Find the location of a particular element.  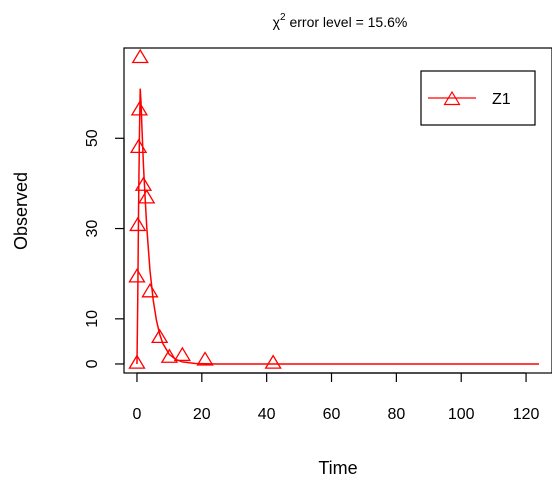

chart-title-superscript: 2 is located at coordinates (283, 17).